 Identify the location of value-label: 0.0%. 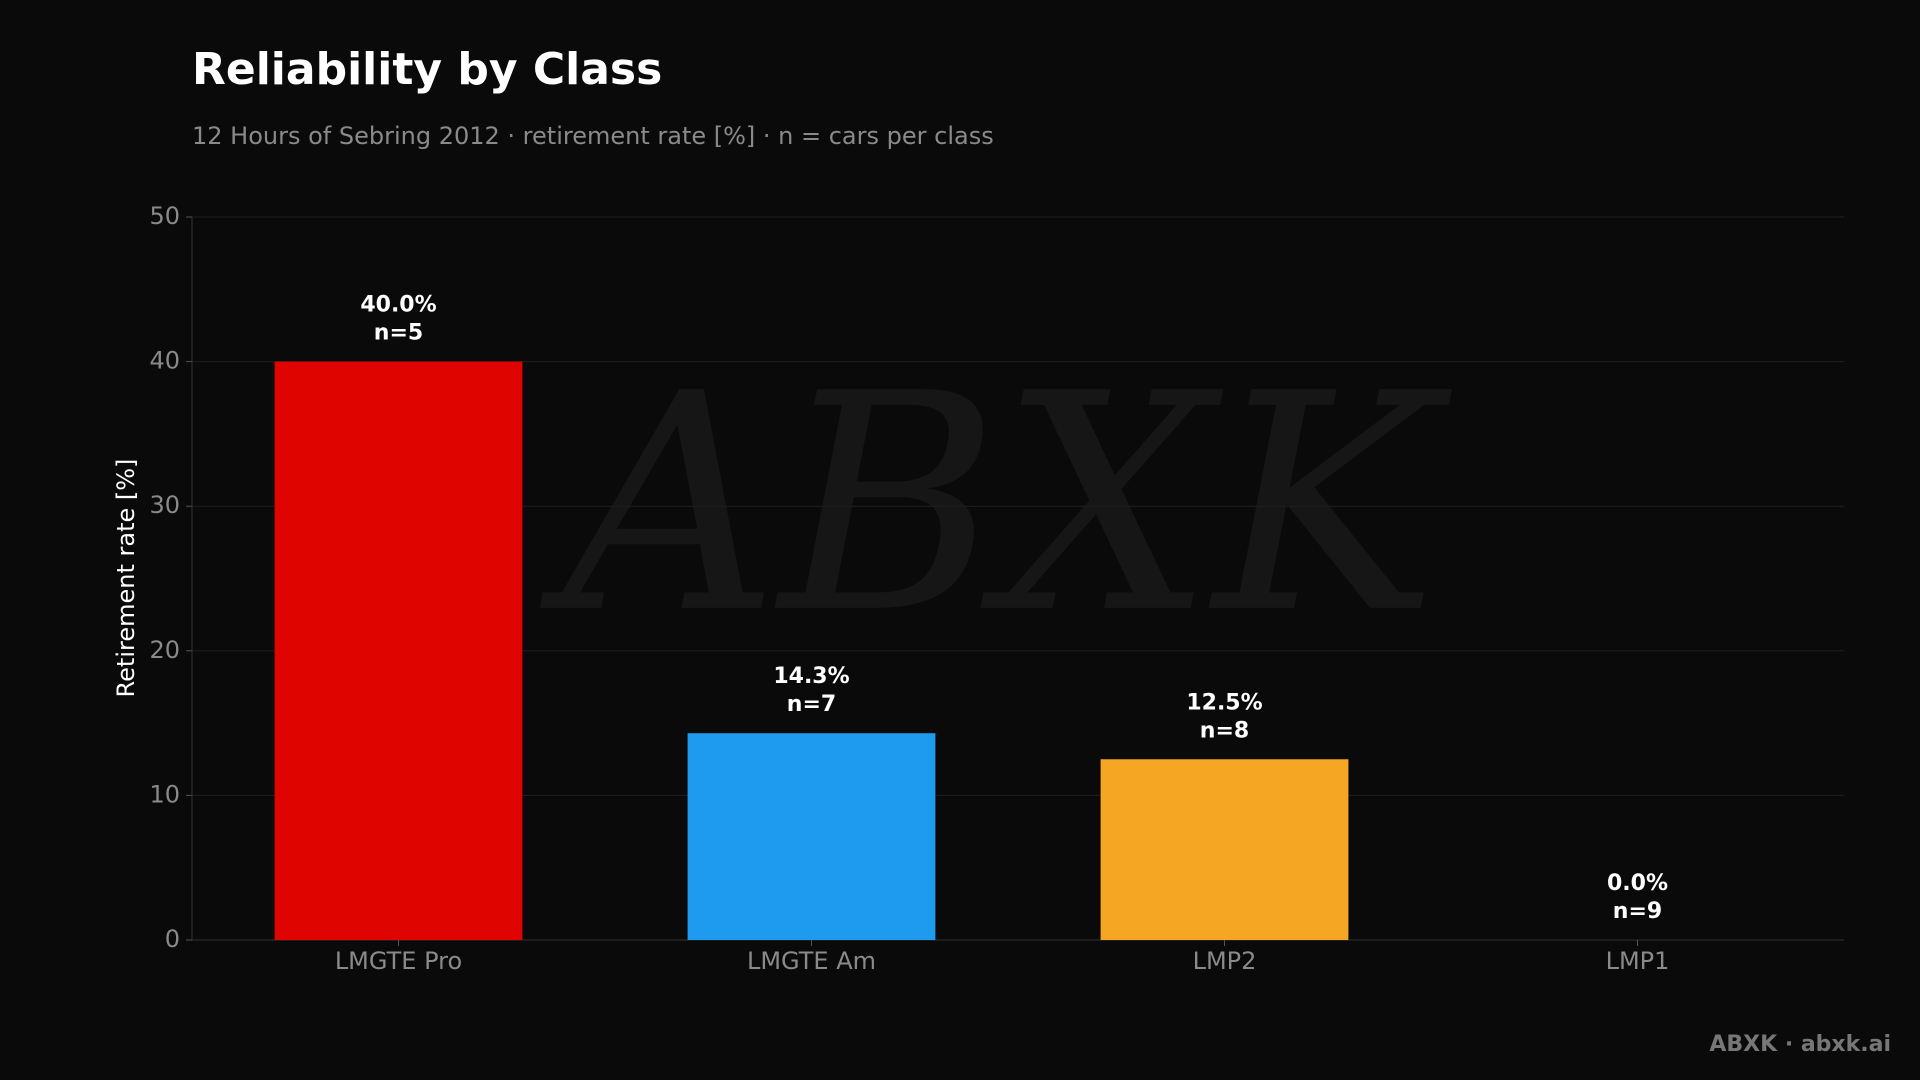
(1637, 883).